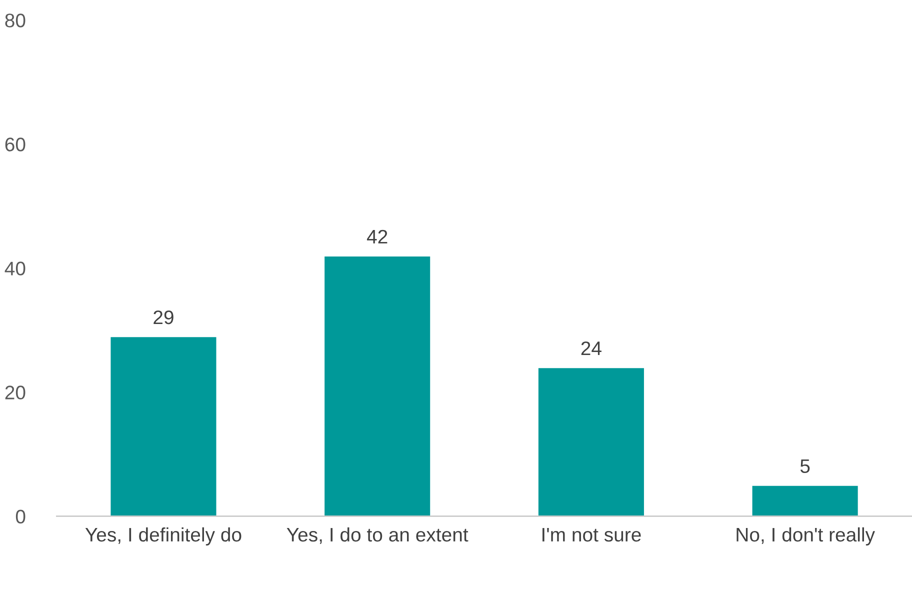  I want to click on y-tick-label: 0, so click(21, 517).